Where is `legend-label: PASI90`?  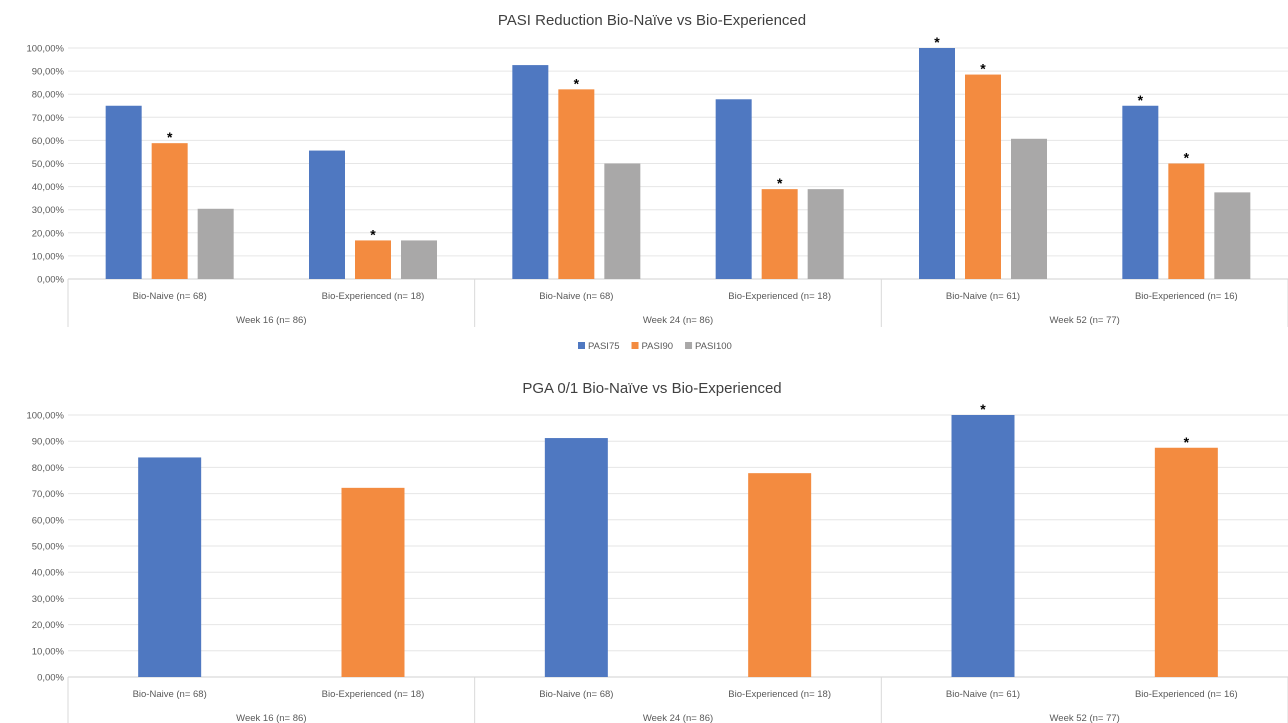 legend-label: PASI90 is located at coordinates (658, 346).